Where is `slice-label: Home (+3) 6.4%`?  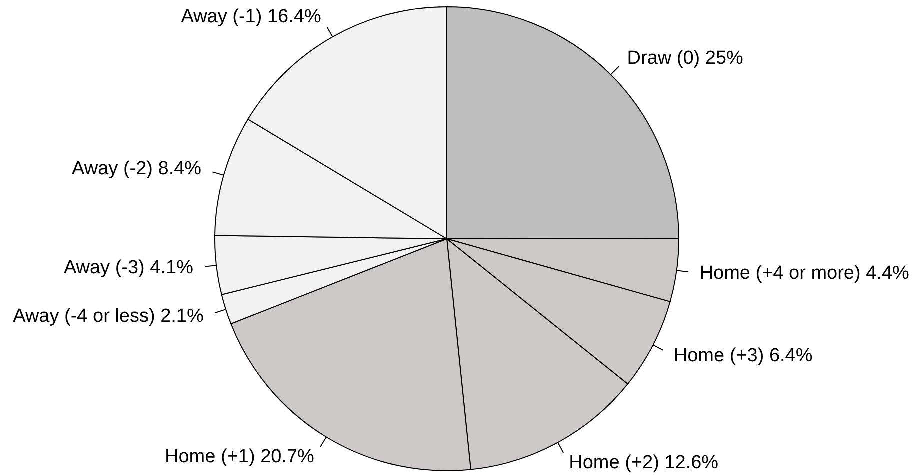 slice-label: Home (+3) 6.4% is located at coordinates (743, 355).